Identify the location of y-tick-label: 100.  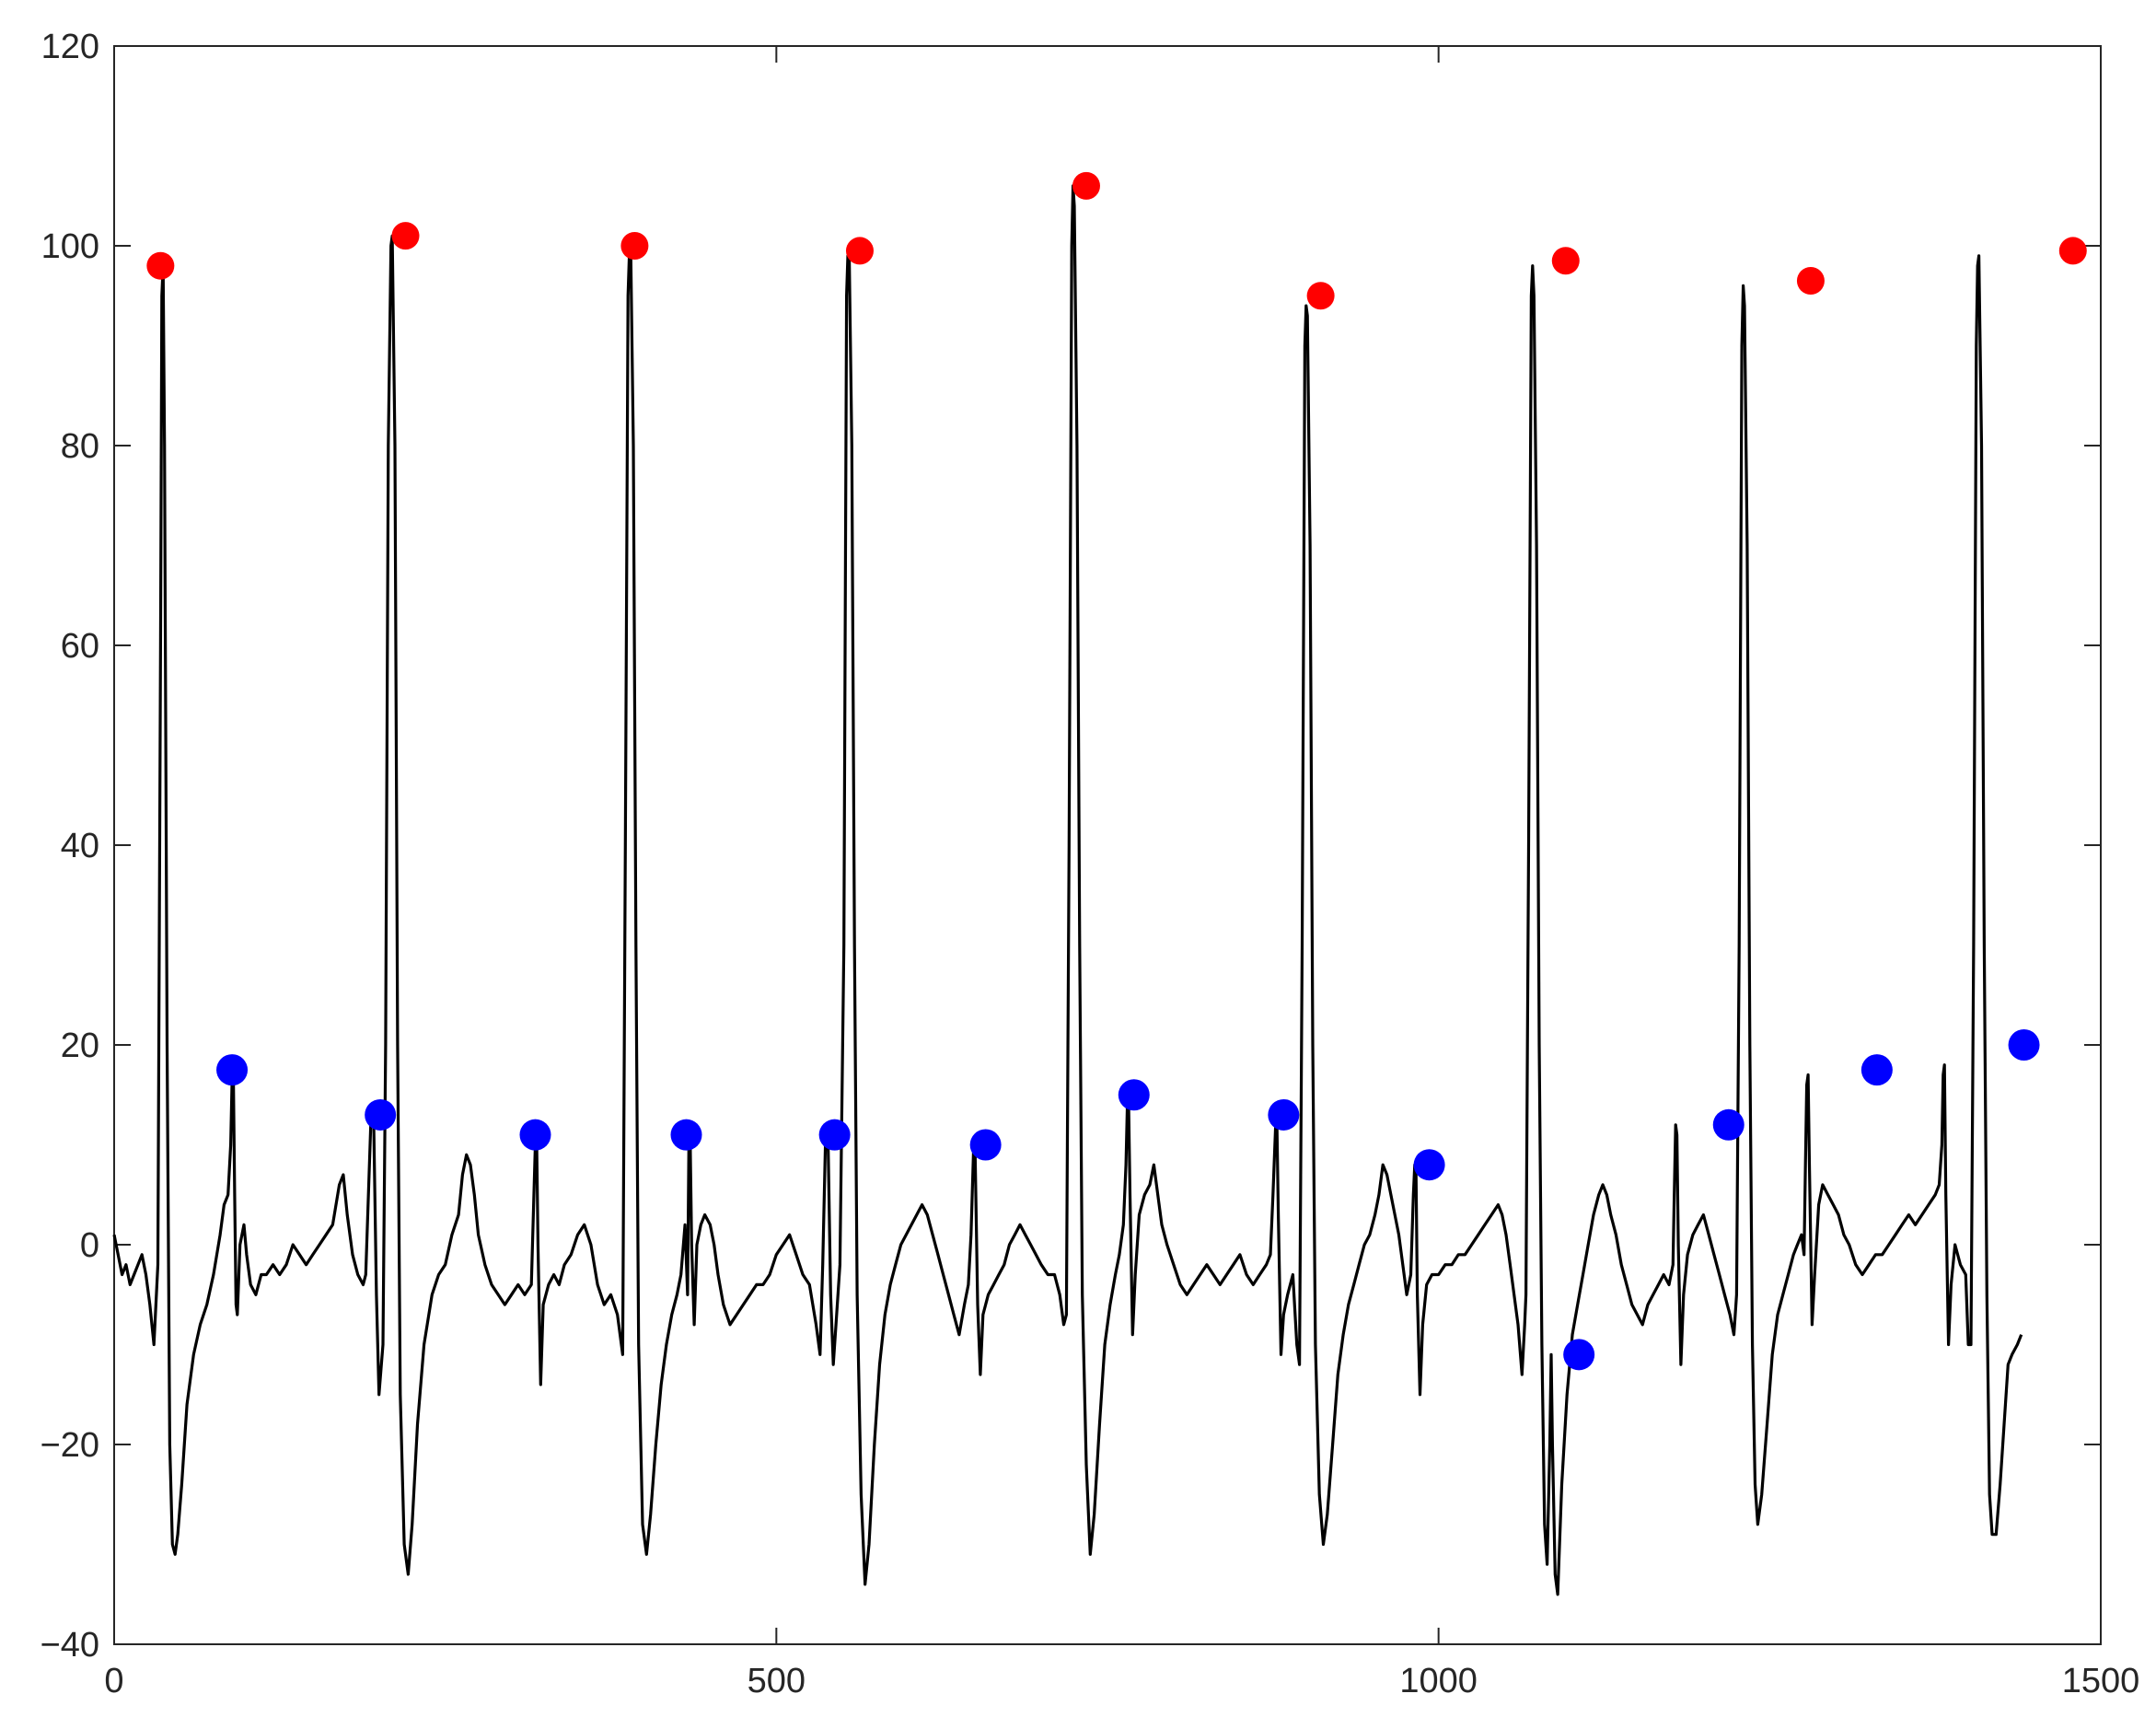
(70, 247).